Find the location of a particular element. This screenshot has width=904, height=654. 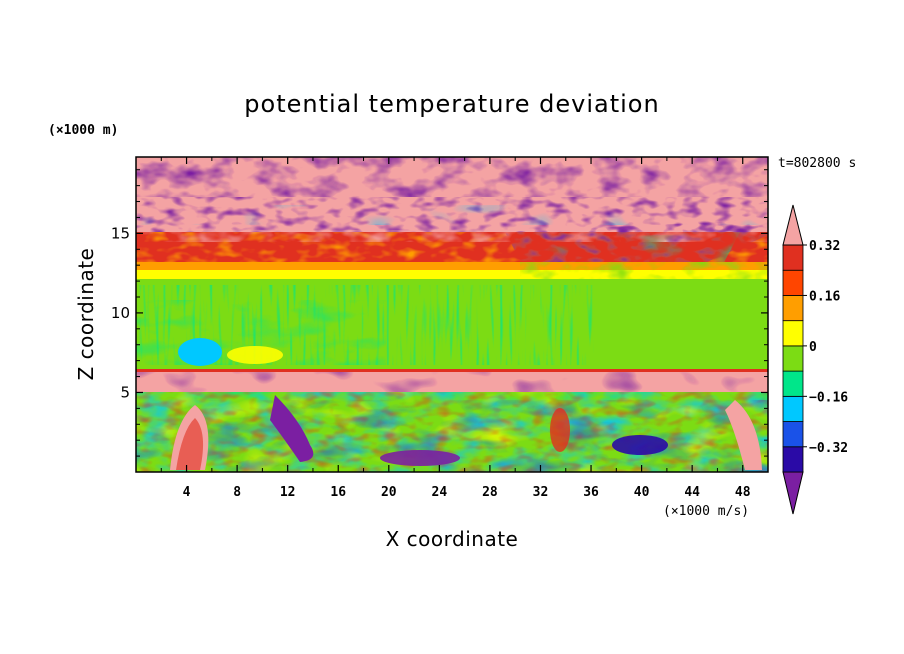

y-unit-label: (×1000 m) is located at coordinates (83, 130).